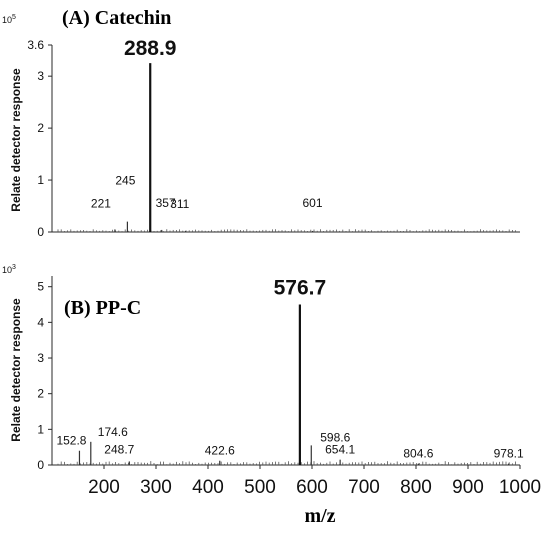 The height and width of the screenshot is (533, 550). What do you see at coordinates (416, 487) in the screenshot?
I see `panel-b-x-tick-label: 800` at bounding box center [416, 487].